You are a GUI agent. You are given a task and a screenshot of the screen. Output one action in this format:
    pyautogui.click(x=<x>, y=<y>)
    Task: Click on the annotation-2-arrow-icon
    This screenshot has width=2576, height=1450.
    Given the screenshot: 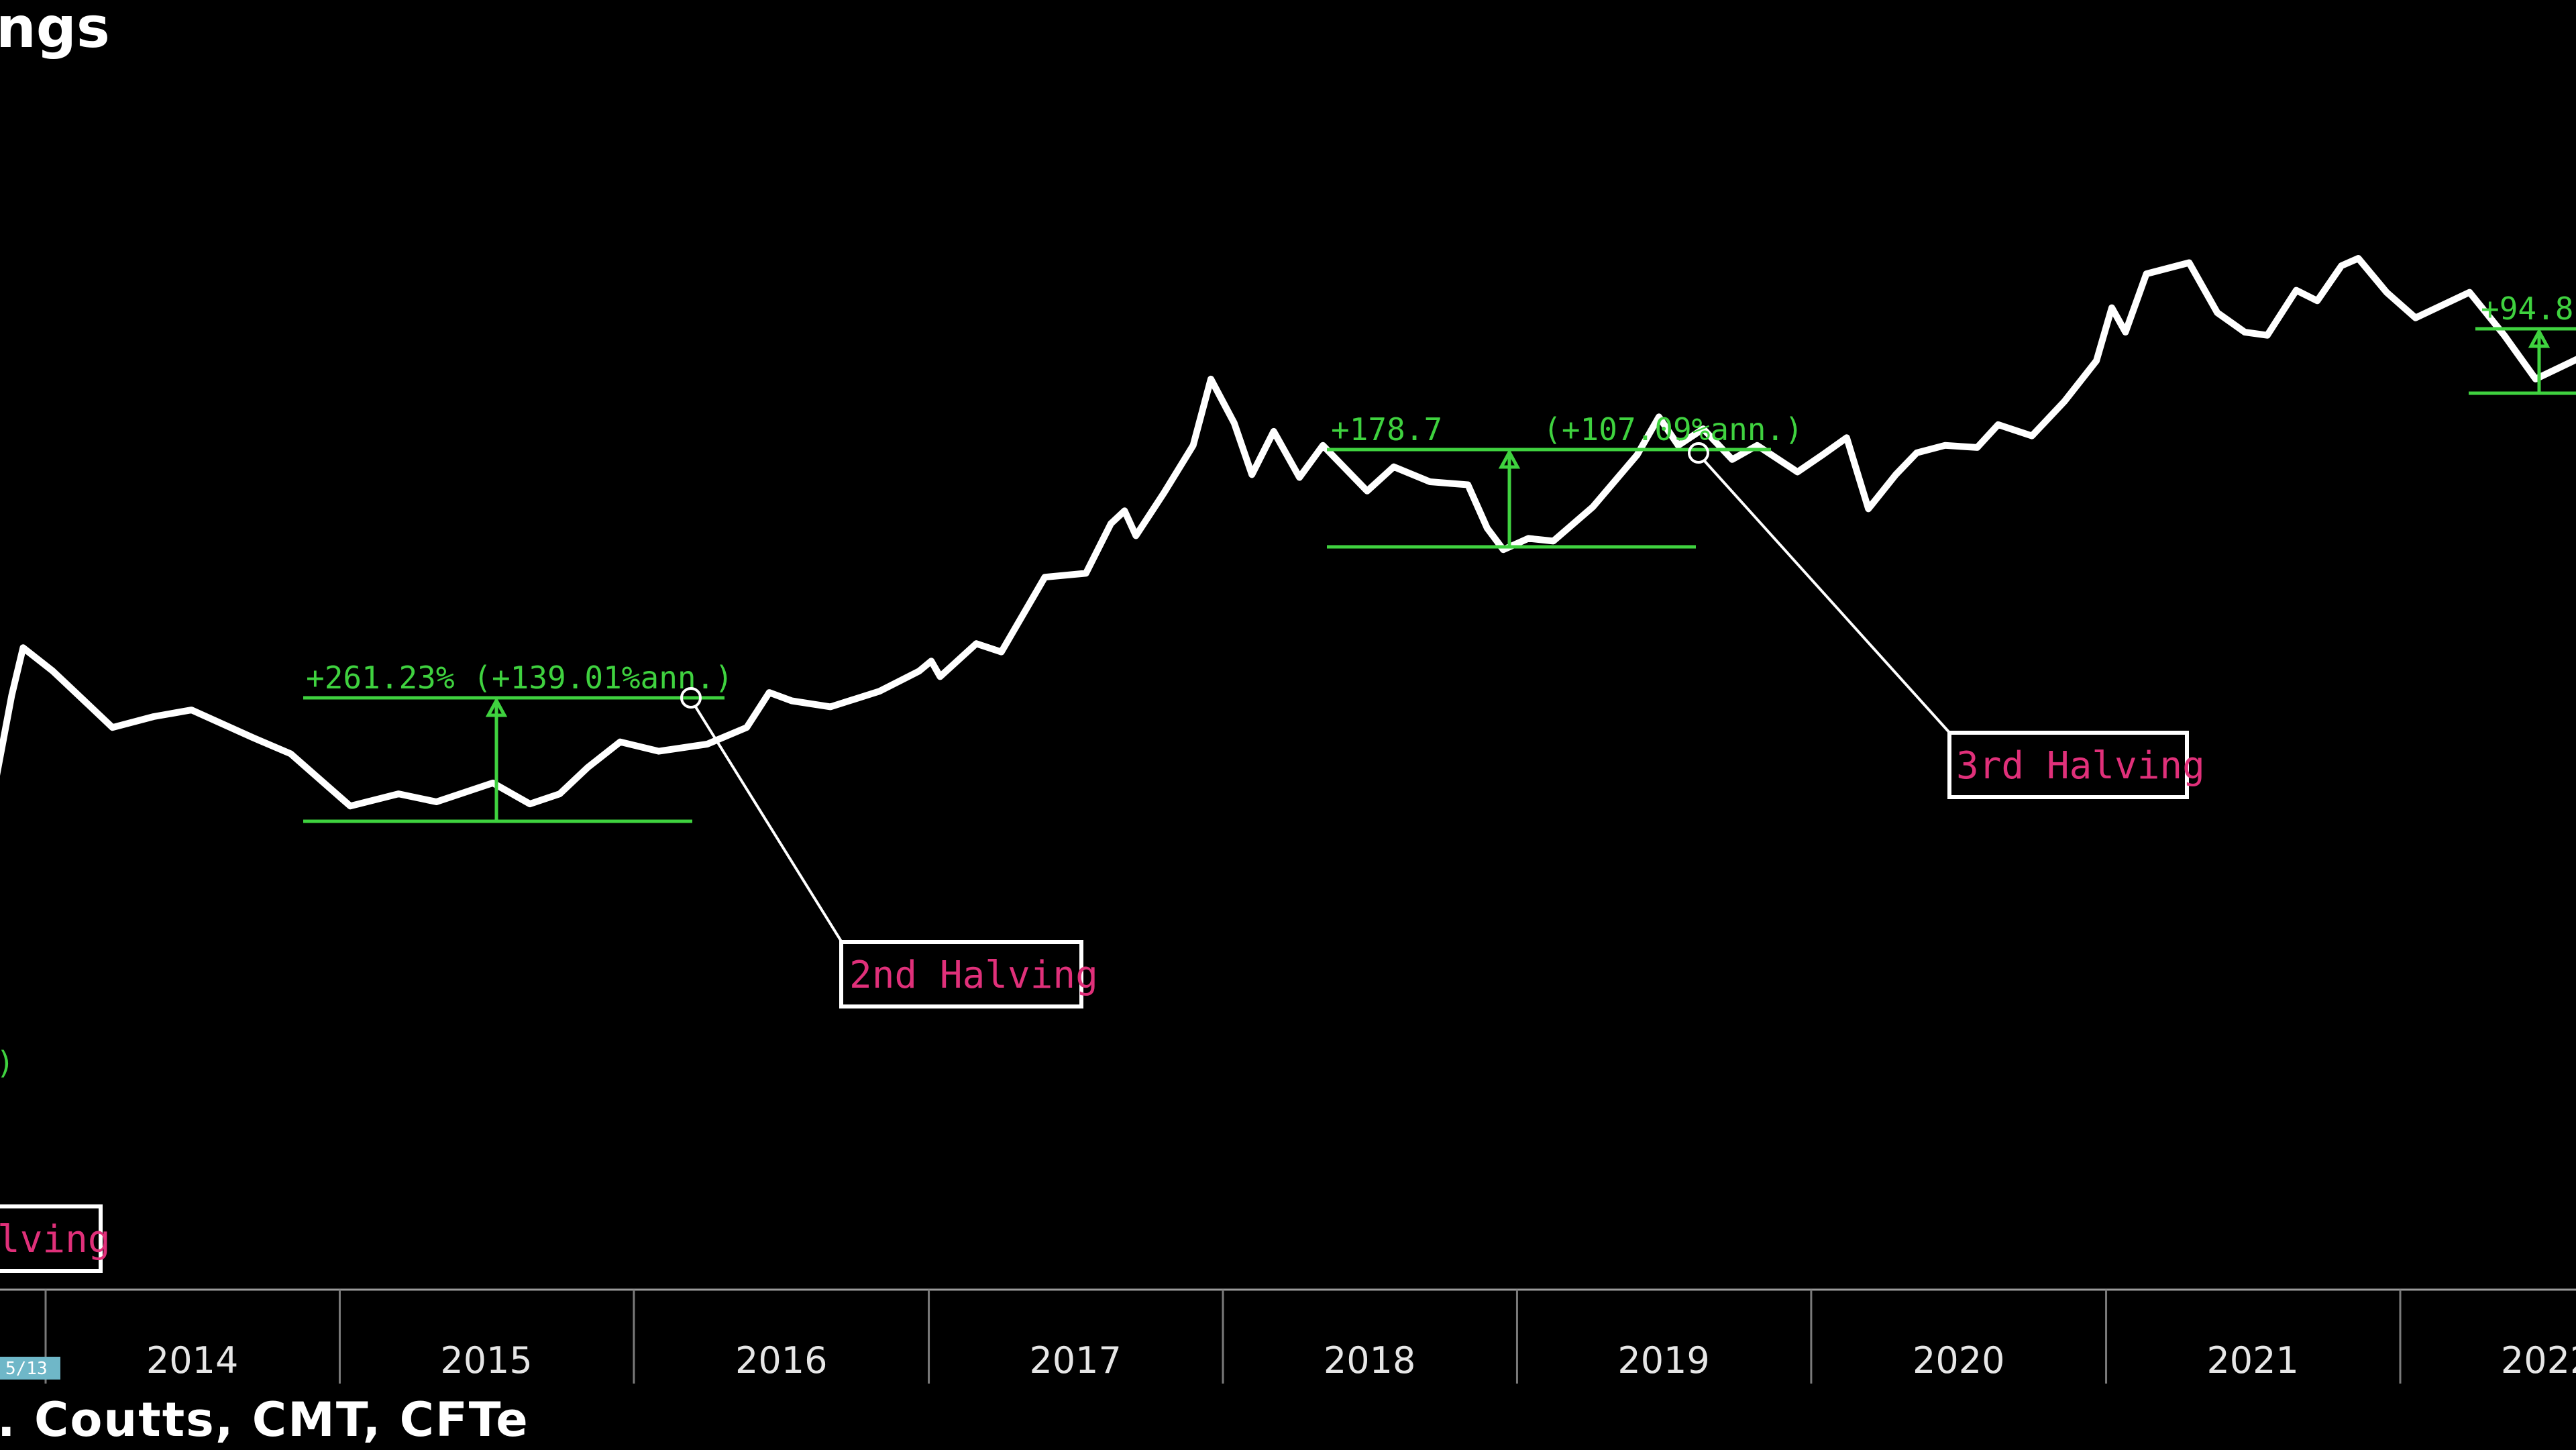 What is the action you would take?
    pyautogui.click(x=1509, y=458)
    